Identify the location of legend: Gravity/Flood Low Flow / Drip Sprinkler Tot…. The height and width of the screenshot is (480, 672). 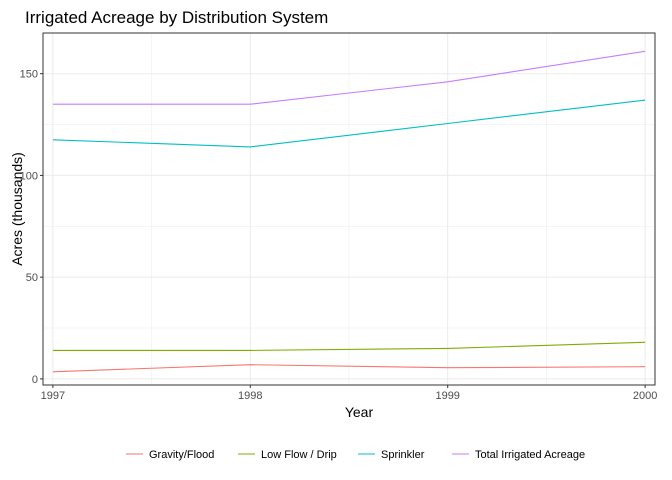
(355, 455).